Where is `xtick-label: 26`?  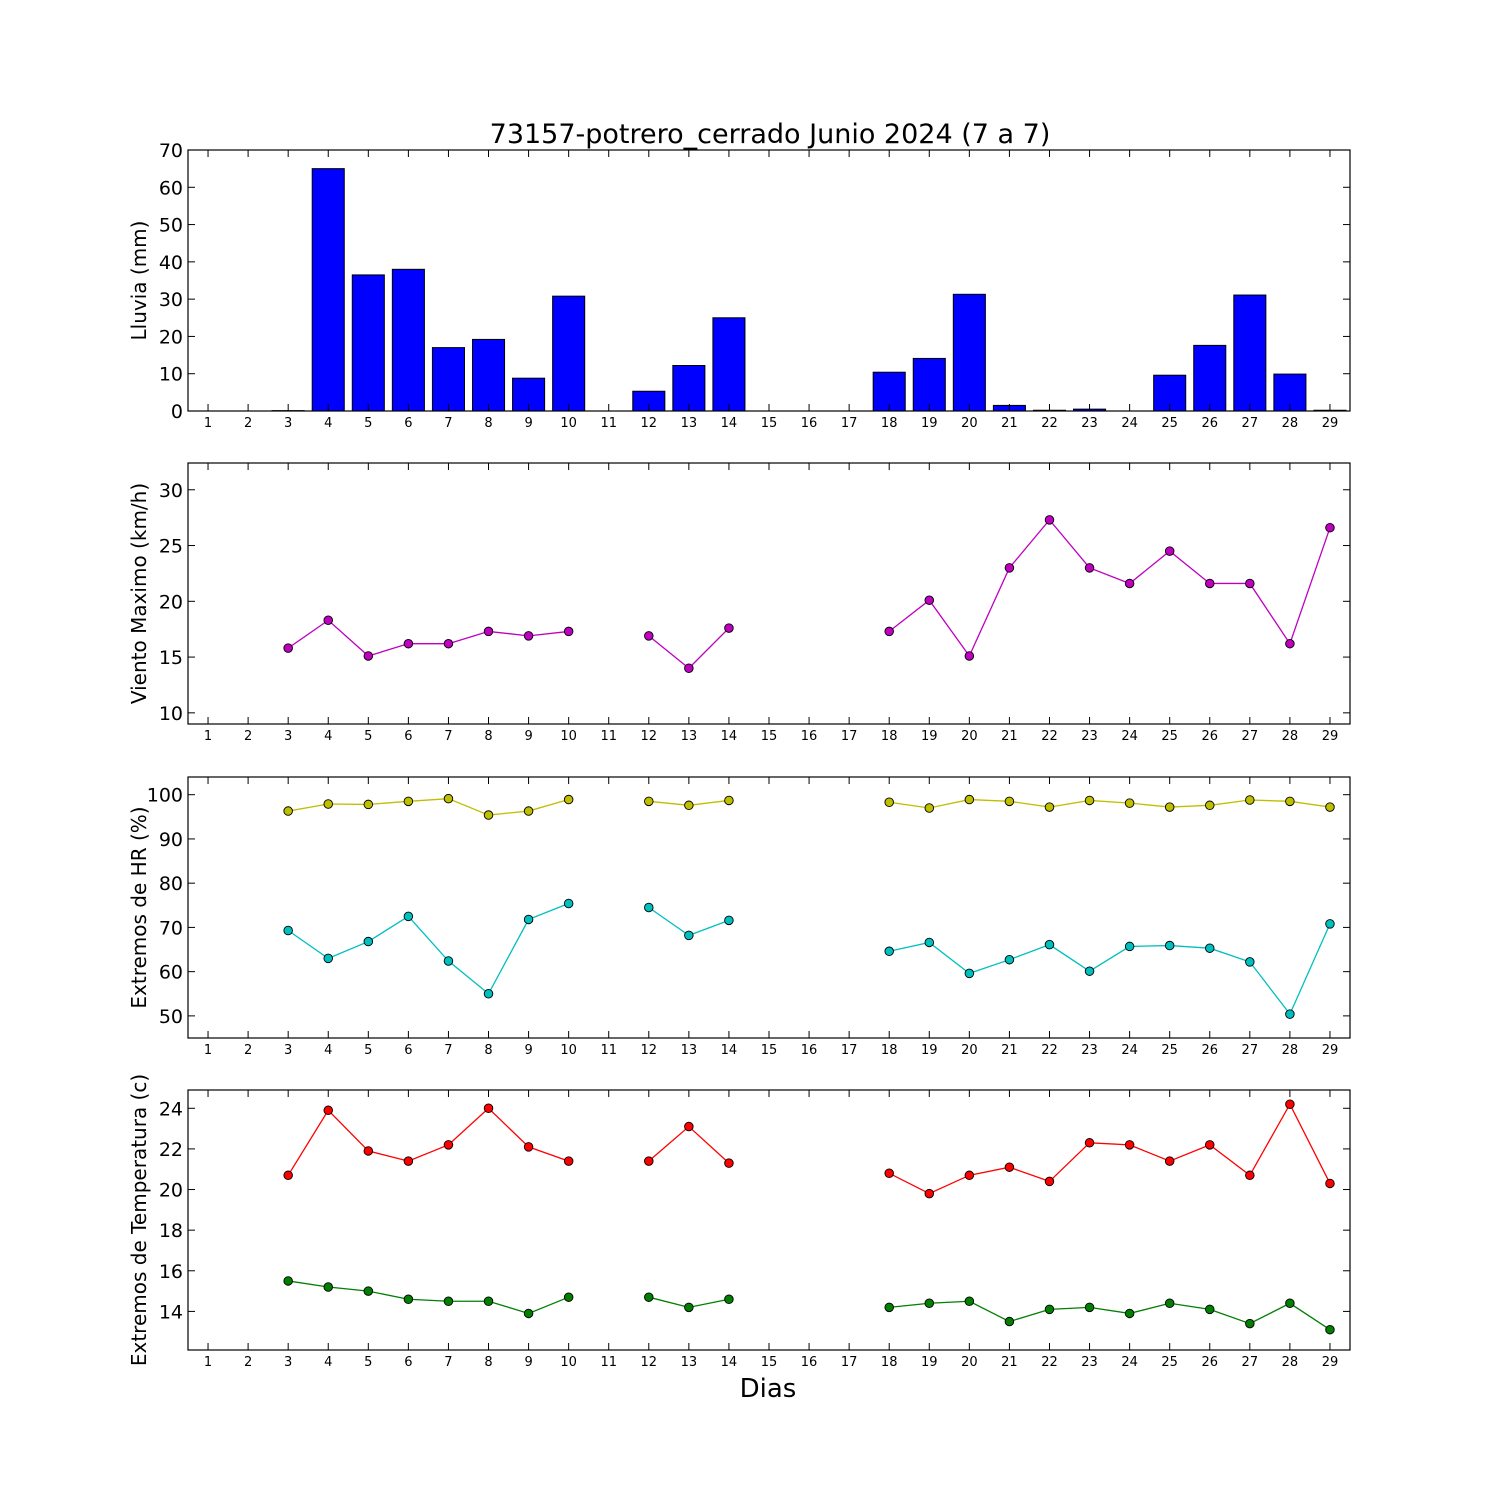
xtick-label: 26 is located at coordinates (1209, 423).